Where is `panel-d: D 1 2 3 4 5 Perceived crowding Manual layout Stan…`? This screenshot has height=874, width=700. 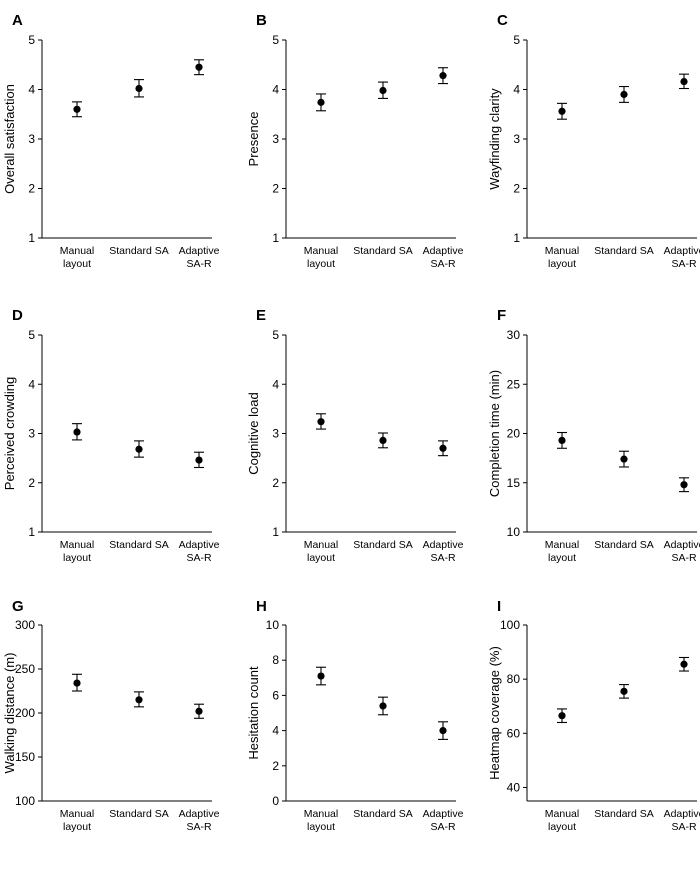
panel-d: D 1 2 3 4 5 Perceived crowding Manual layout Stan… is located at coordinates (111, 435).